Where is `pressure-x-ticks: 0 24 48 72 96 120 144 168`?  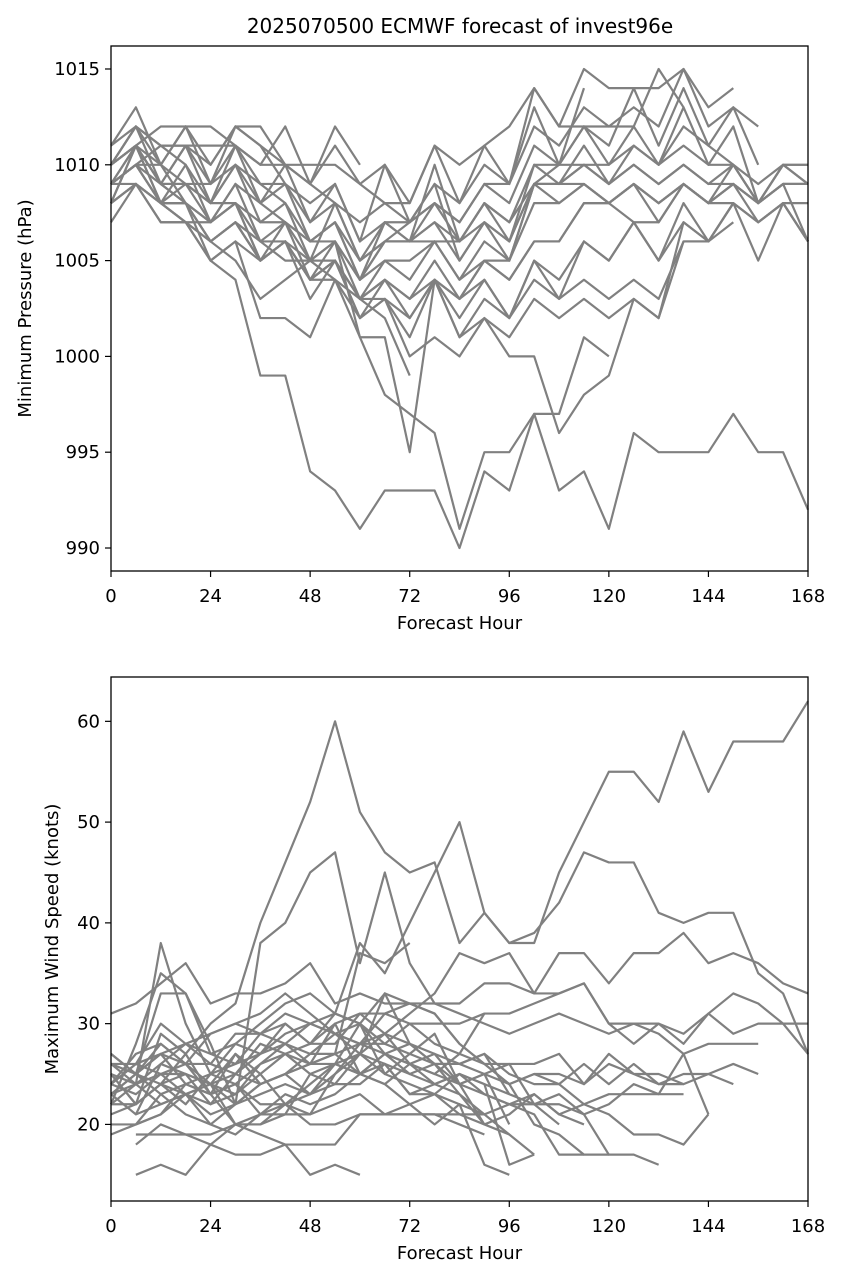 pressure-x-ticks: 0 24 48 72 96 120 144 168 is located at coordinates (465, 589).